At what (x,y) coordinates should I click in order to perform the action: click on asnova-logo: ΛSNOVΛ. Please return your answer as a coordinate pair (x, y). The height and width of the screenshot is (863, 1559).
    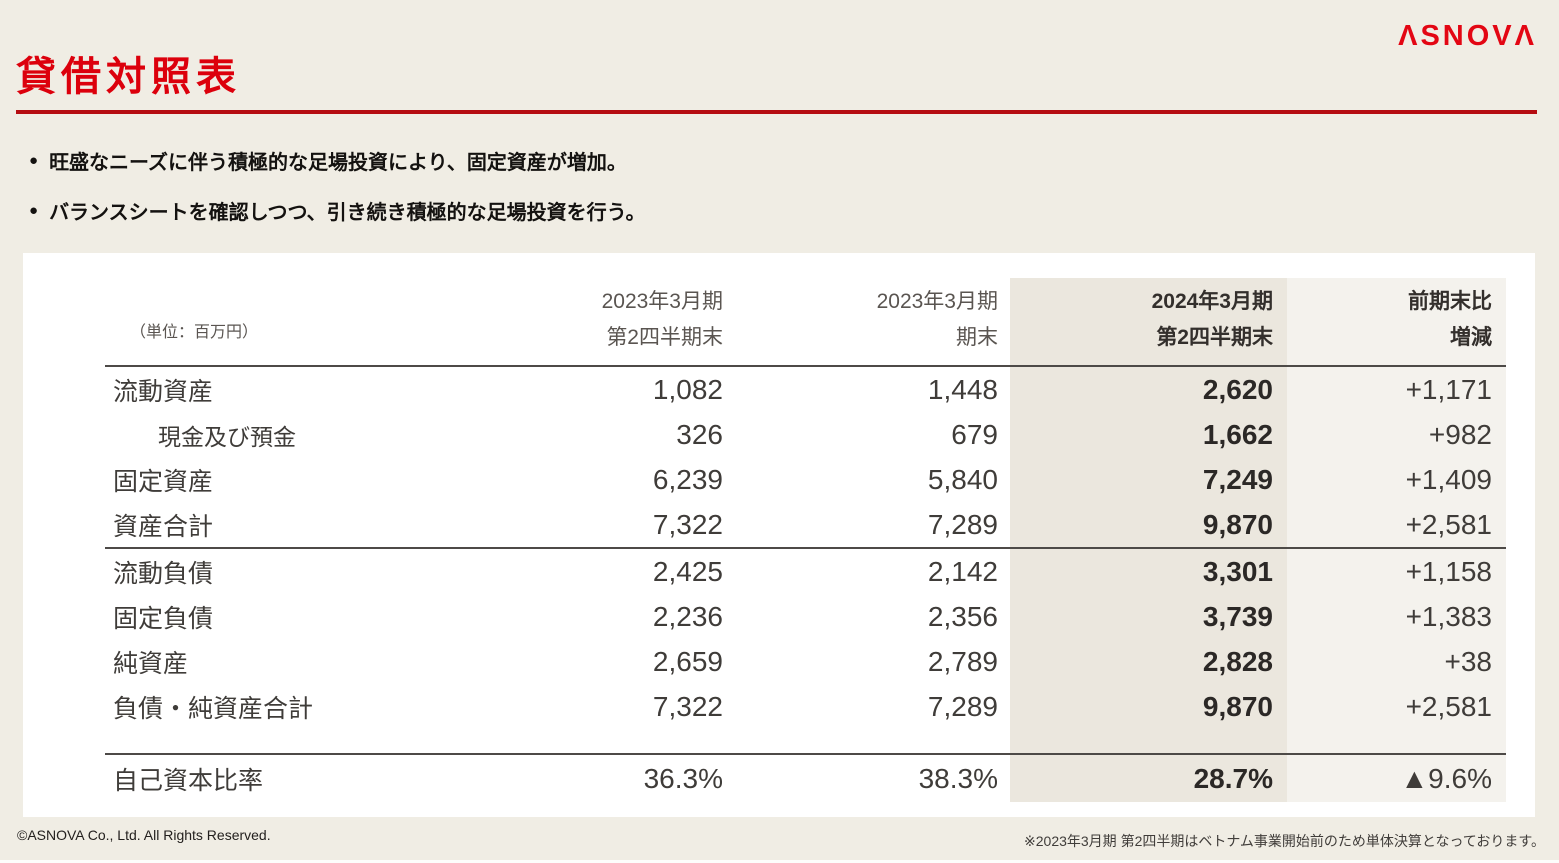
    Looking at the image, I should click on (1467, 36).